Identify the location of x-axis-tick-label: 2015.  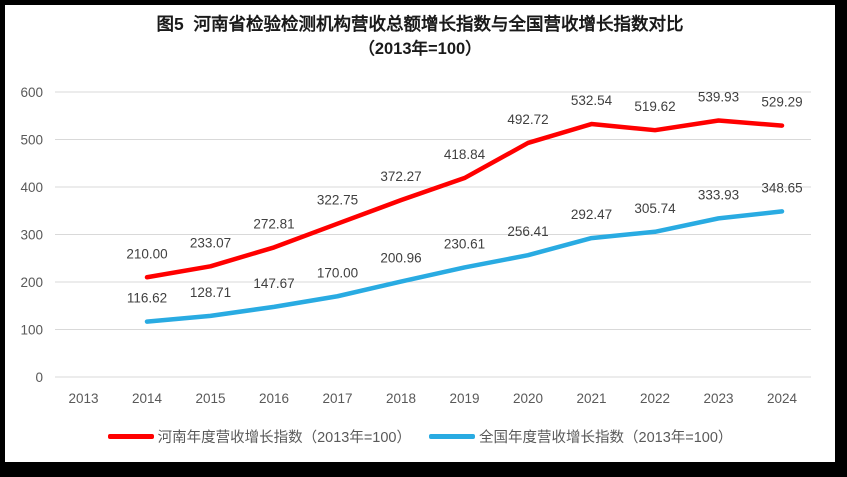
(210, 398).